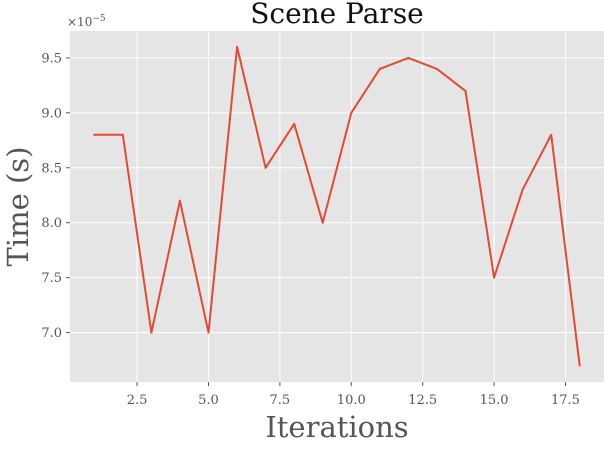  What do you see at coordinates (51, 278) in the screenshot?
I see `y-tick-label: 7.5` at bounding box center [51, 278].